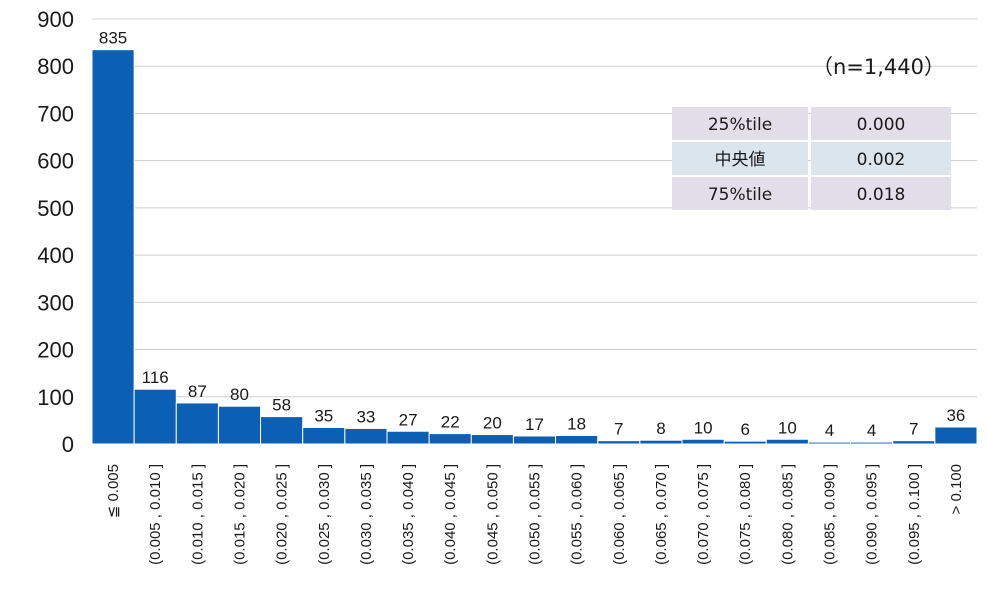 The image size is (987, 614). I want to click on stats-value: 0.000, so click(881, 125).